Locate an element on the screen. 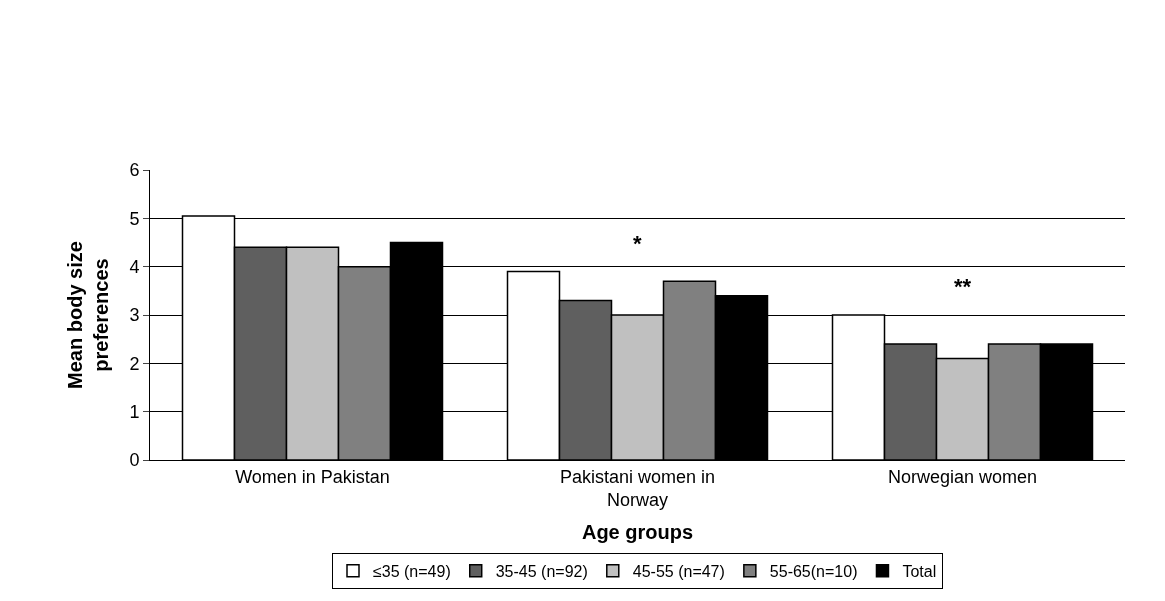 The image size is (1165, 601). legend-label: Total is located at coordinates (919, 571).